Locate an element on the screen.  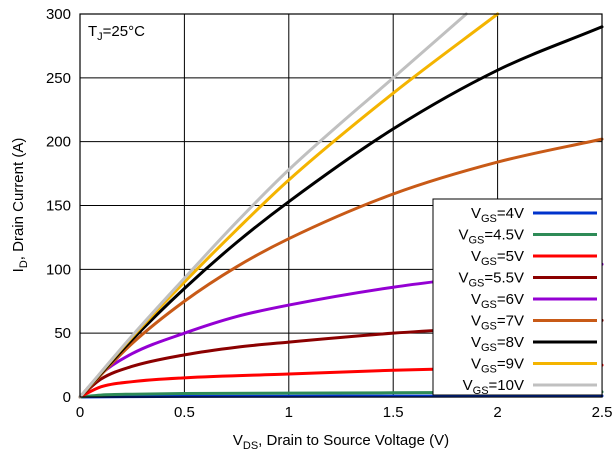
legend-label-3: VGS=5.5V is located at coordinates (491, 280).